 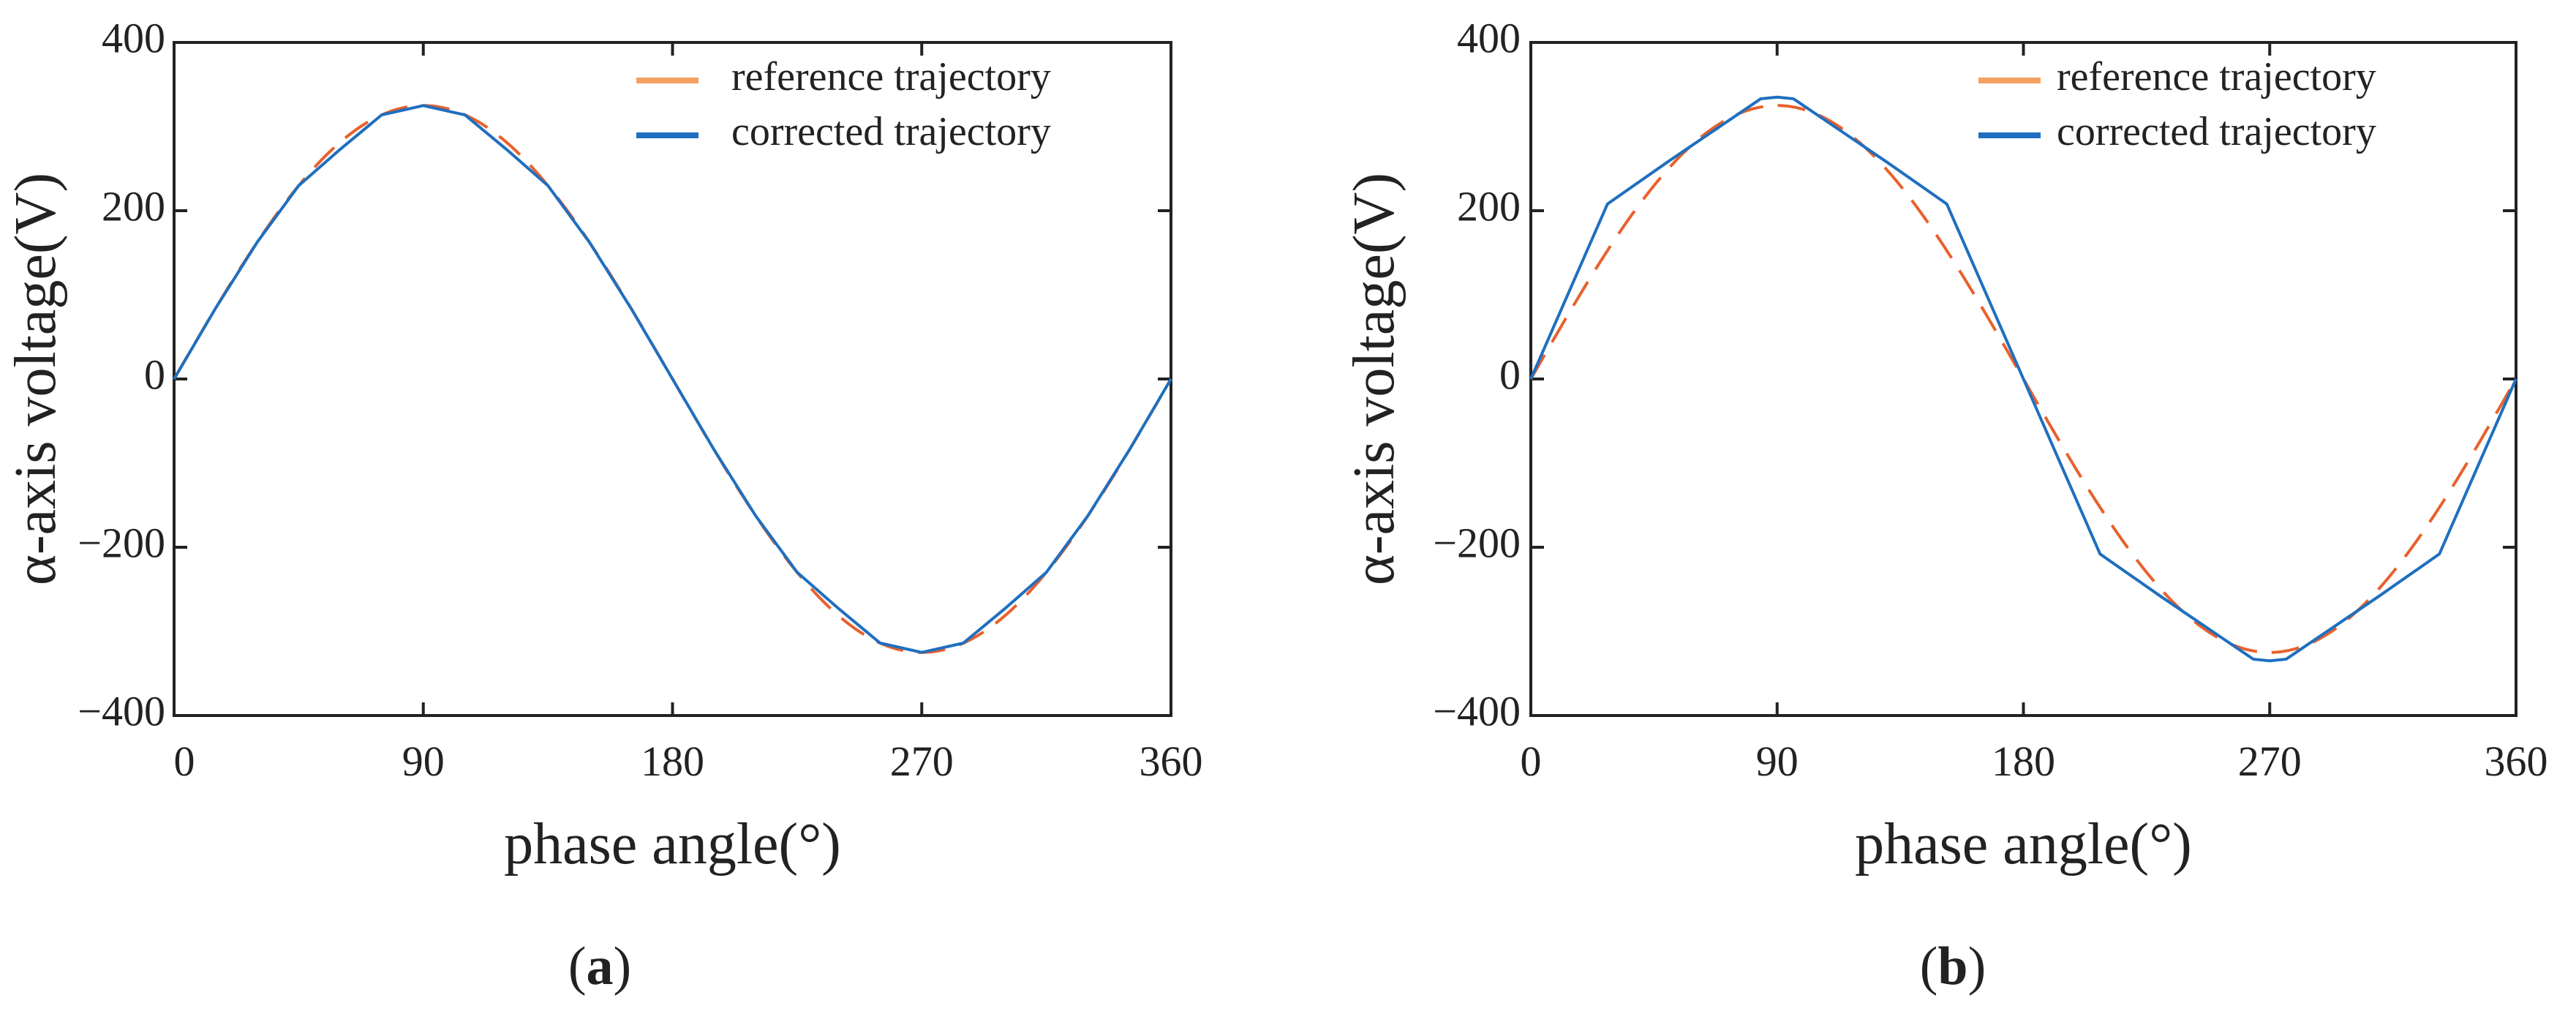 I want to click on panel-caption-letter: a, so click(x=600, y=966).